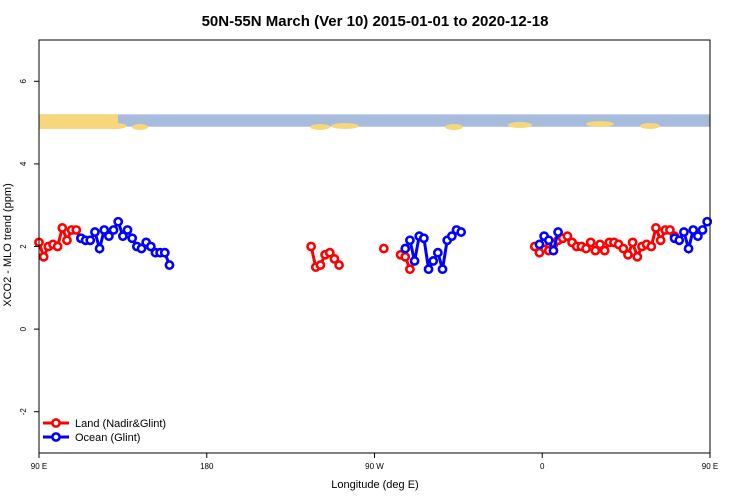  Describe the element at coordinates (23, 81) in the screenshot. I see `y-tick-label: 6` at that location.